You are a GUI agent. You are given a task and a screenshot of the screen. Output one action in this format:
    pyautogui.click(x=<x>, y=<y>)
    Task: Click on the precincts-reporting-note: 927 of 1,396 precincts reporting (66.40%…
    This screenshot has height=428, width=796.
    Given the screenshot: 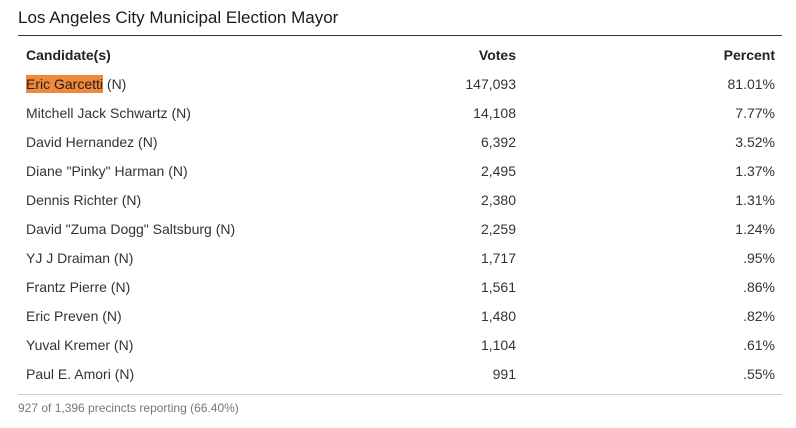 What is the action you would take?
    pyautogui.click(x=128, y=408)
    